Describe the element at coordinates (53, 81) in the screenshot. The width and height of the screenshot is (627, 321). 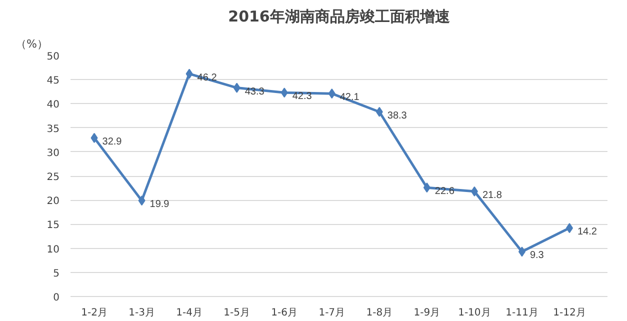
I see `y-tick-label: 45` at that location.